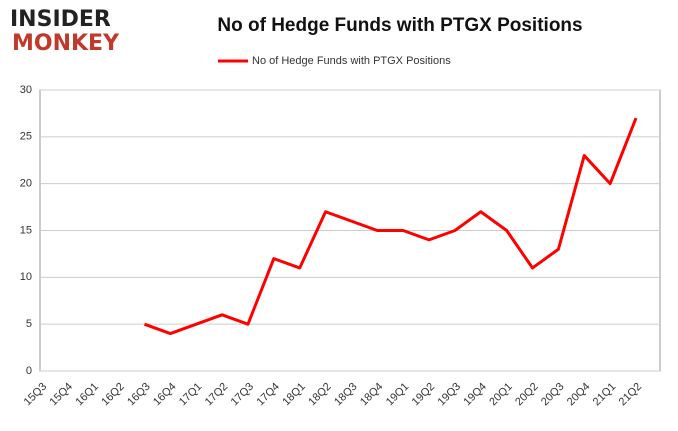 Image resolution: width=678 pixels, height=431 pixels. What do you see at coordinates (372, 395) in the screenshot?
I see `x-tick-label: 18Q4` at bounding box center [372, 395].